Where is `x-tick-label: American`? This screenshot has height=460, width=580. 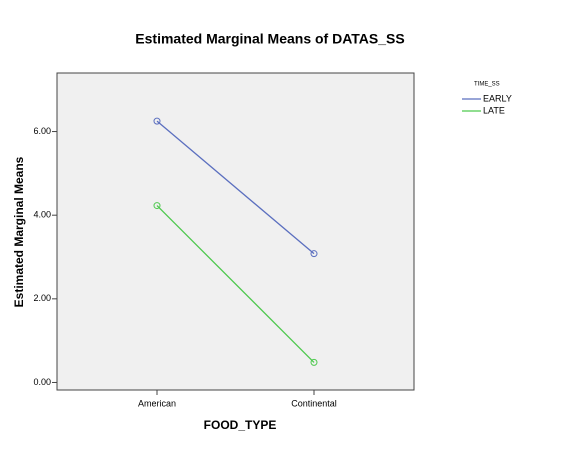 x-tick-label: American is located at coordinates (157, 403).